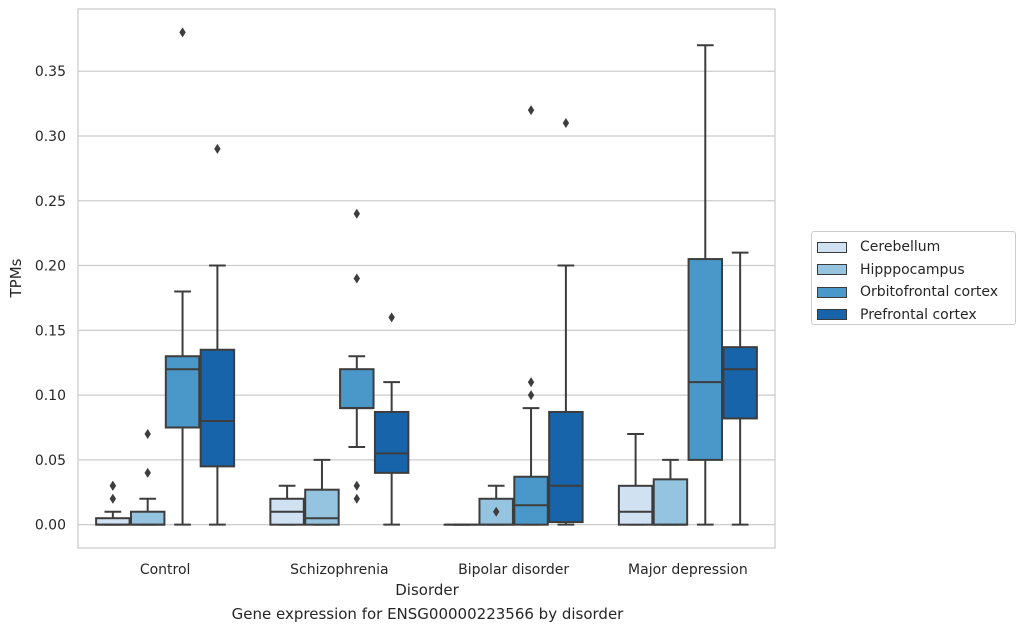 The height and width of the screenshot is (634, 1028). I want to click on x-tick-label: Major depression, so click(688, 570).